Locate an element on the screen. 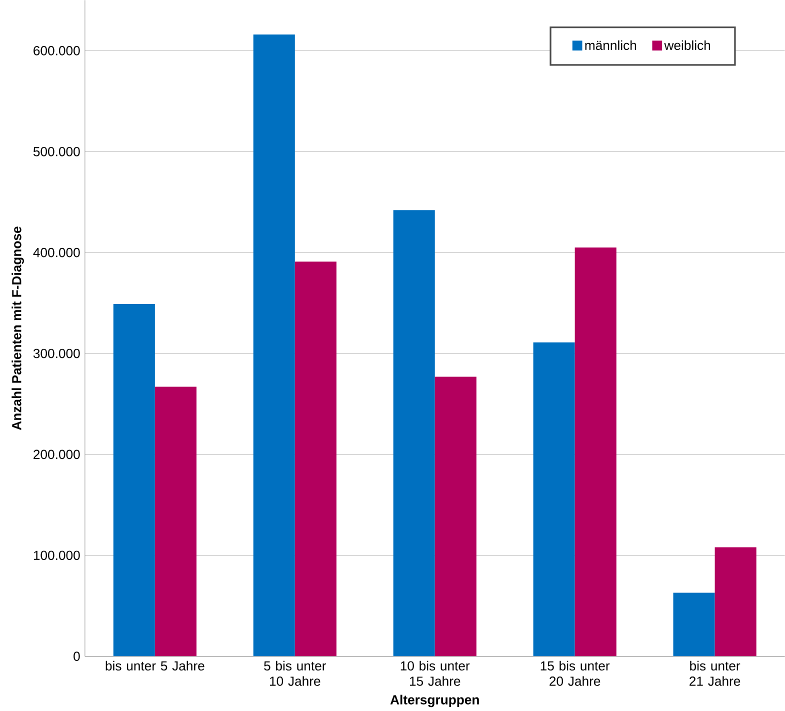  y-tick-label: 200.000 is located at coordinates (57, 454).